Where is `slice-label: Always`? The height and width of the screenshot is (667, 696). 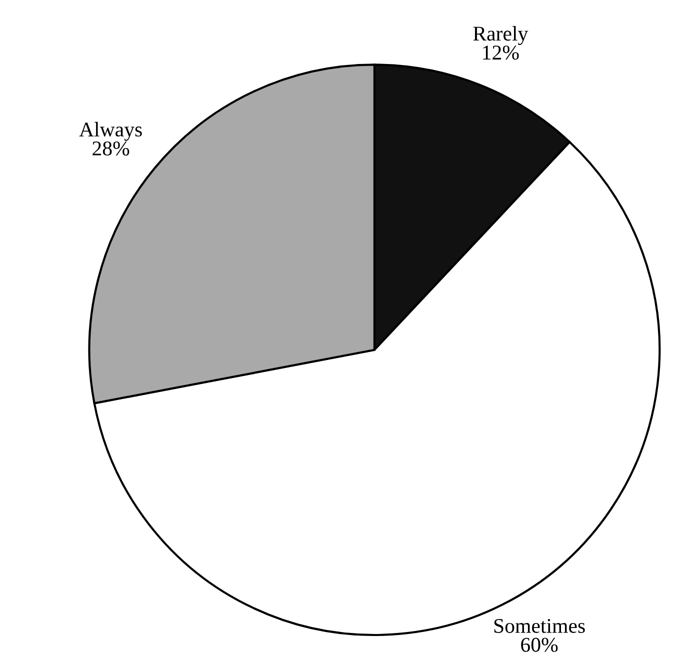
slice-label: Always is located at coordinates (110, 131).